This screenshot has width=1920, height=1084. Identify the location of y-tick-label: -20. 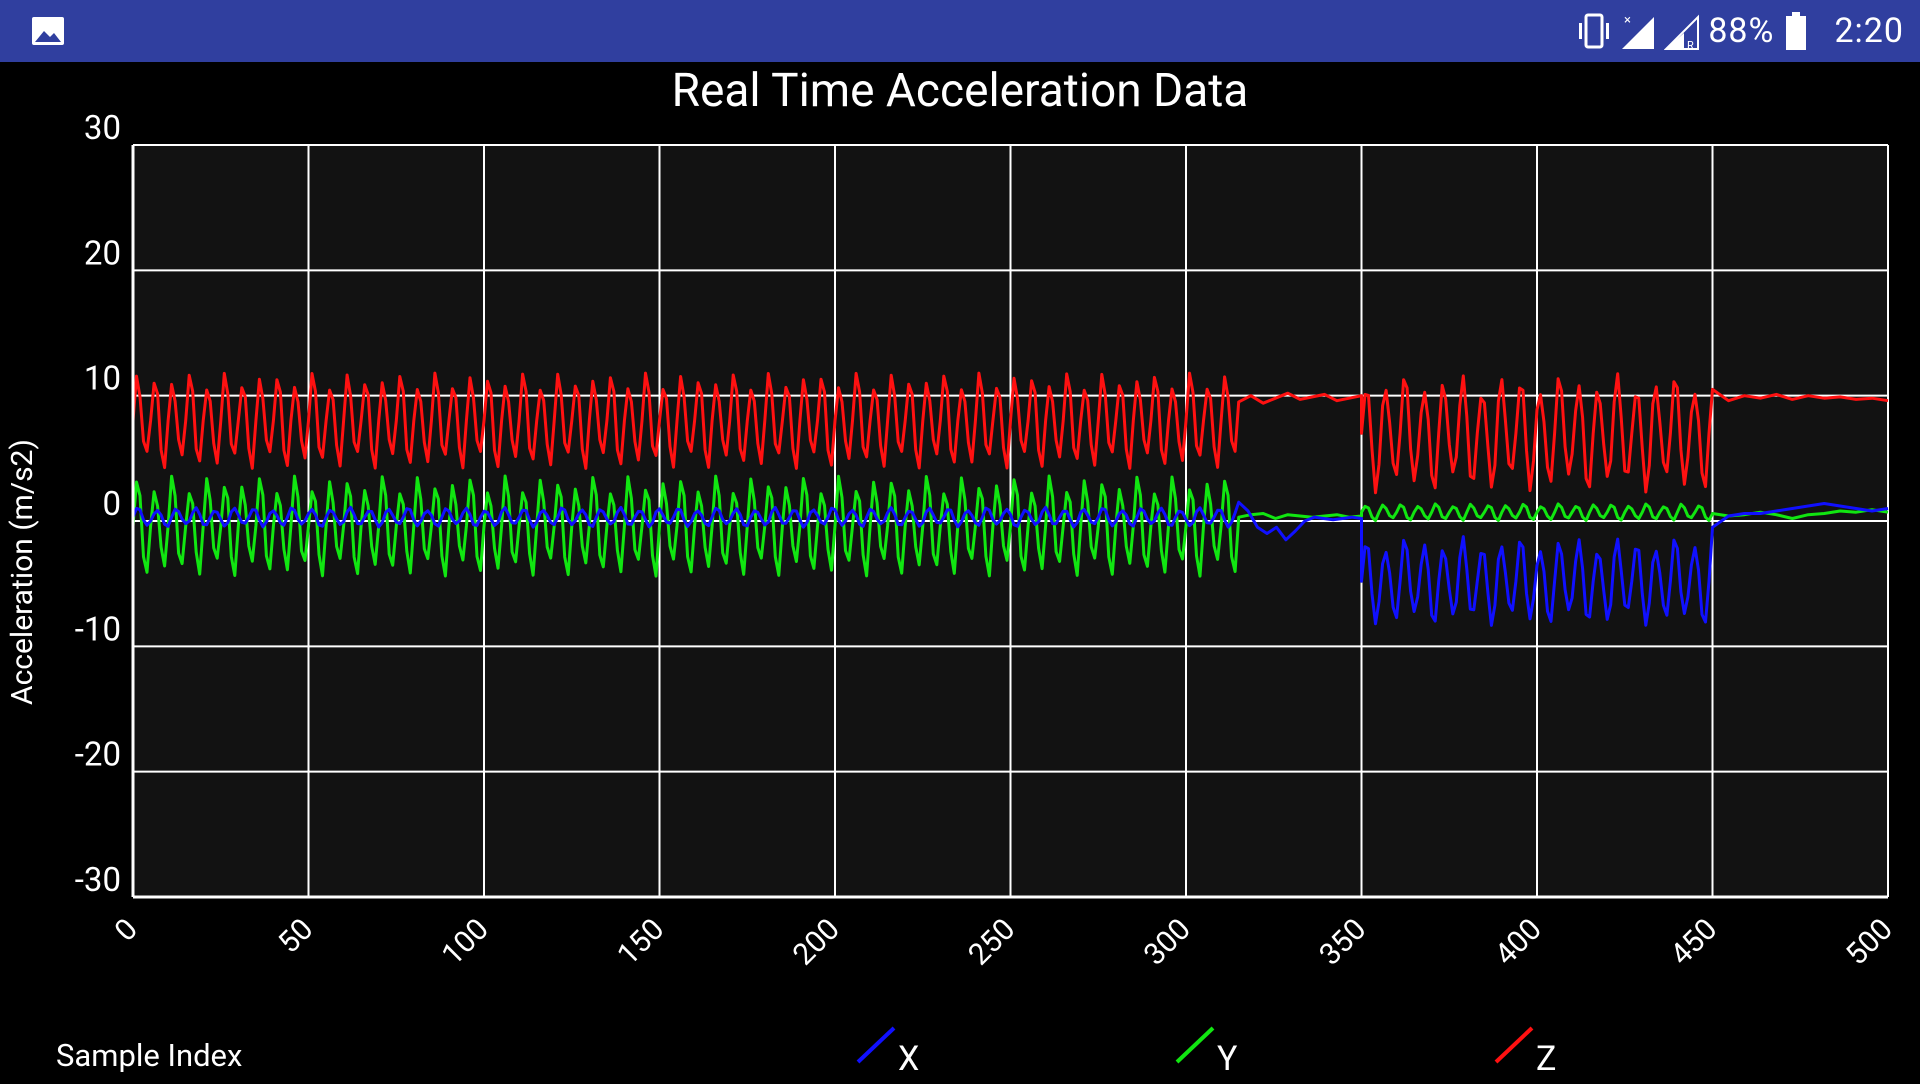
(98, 755).